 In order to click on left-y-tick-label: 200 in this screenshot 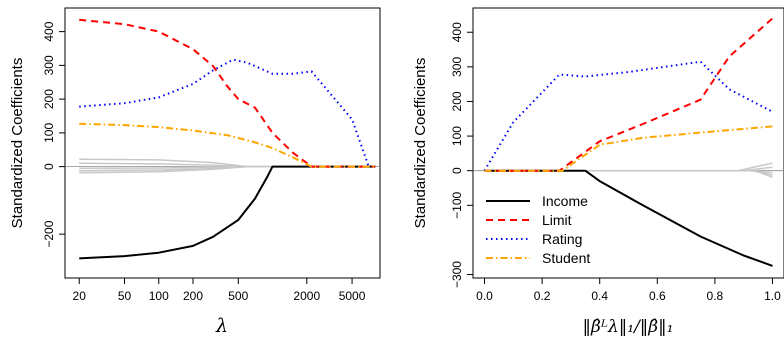, I will do `click(49, 99)`.